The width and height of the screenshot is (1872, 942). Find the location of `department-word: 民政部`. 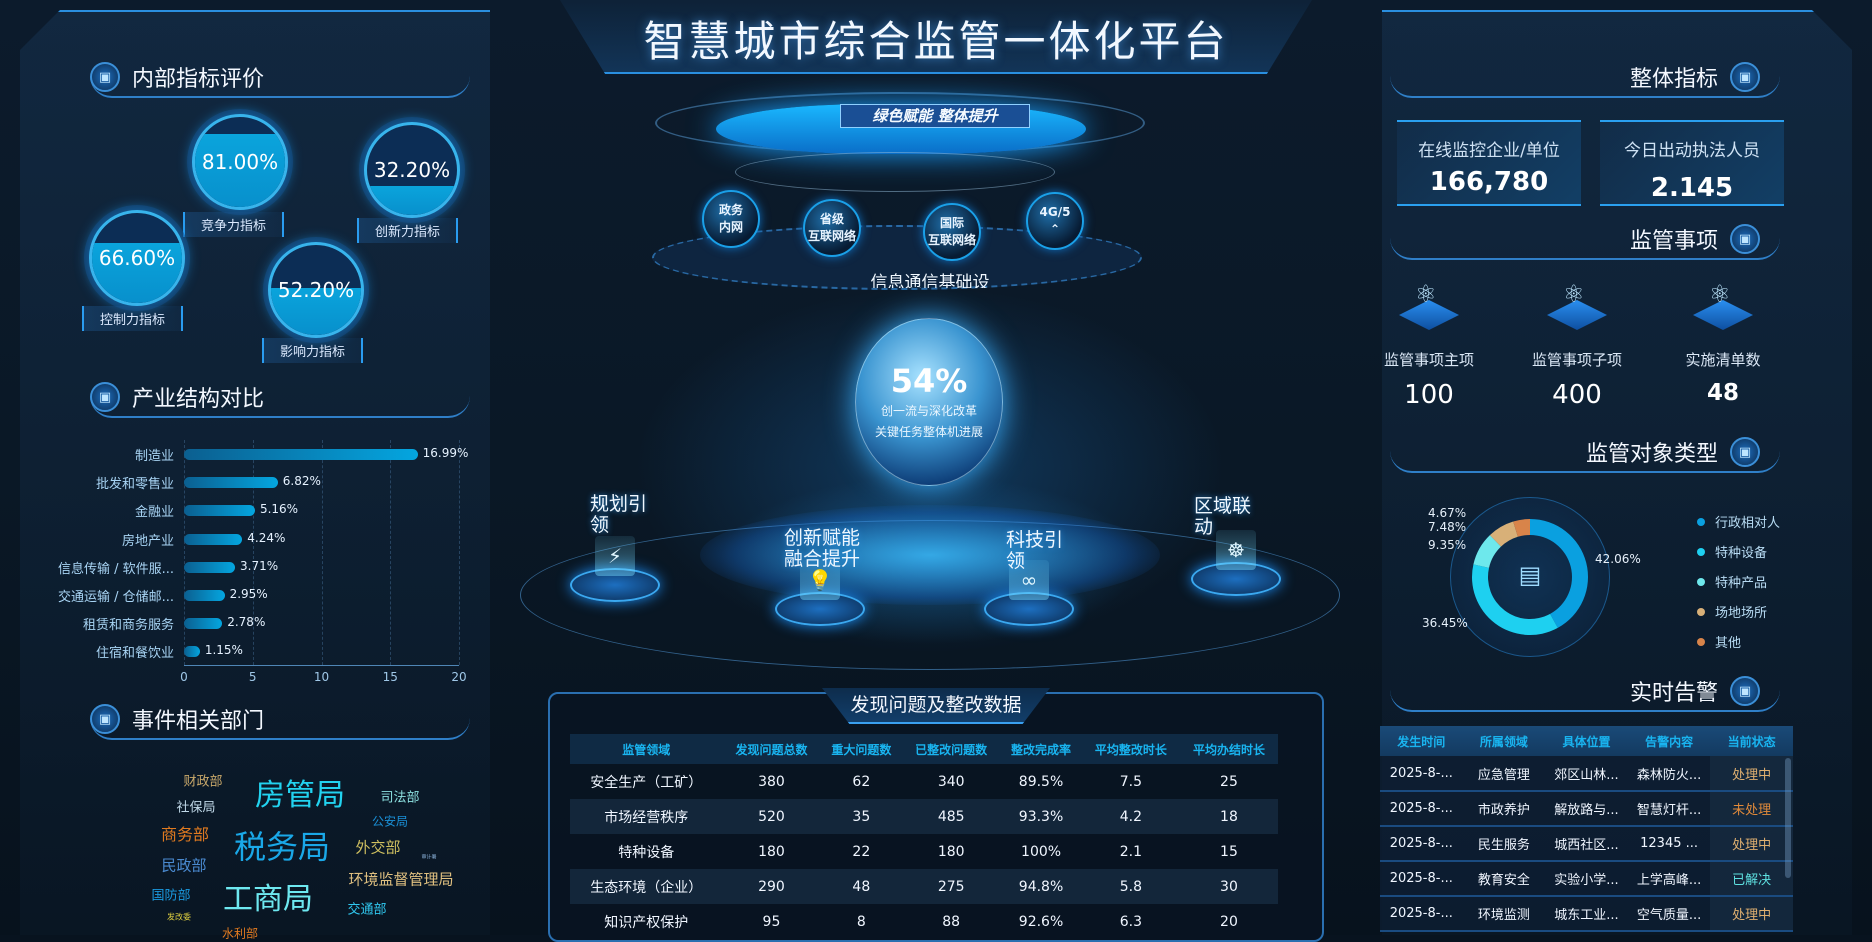

department-word: 民政部 is located at coordinates (184, 865).